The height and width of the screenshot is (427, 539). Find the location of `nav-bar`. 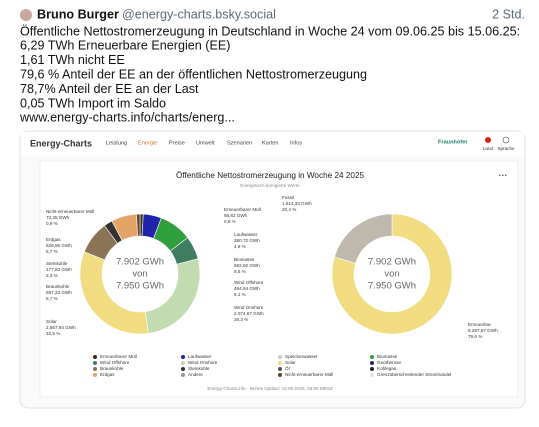

nav-bar is located at coordinates (272, 144).